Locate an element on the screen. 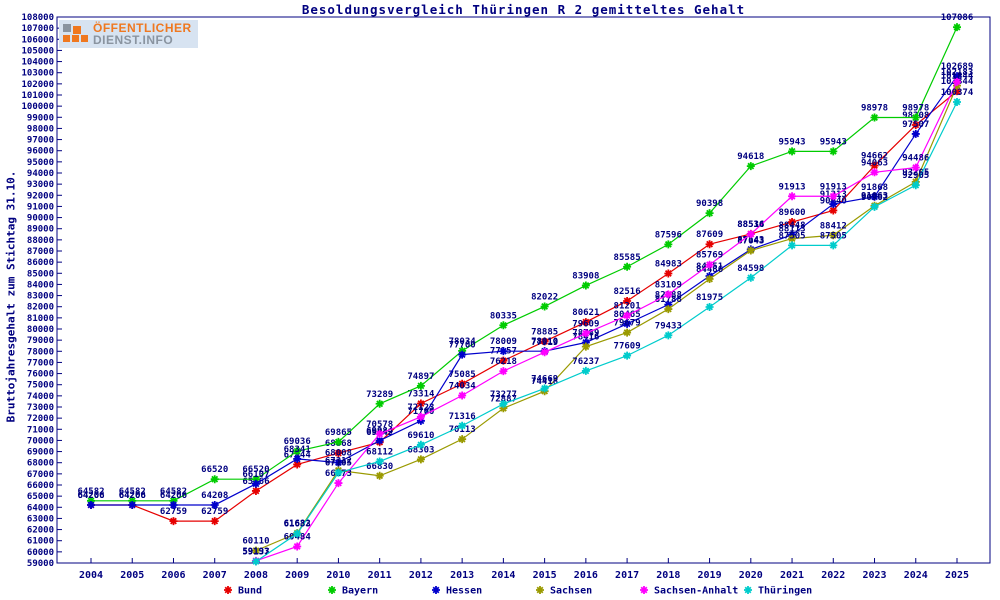  point-label-sachsen-anhalt: 72123 is located at coordinates (420, 408).